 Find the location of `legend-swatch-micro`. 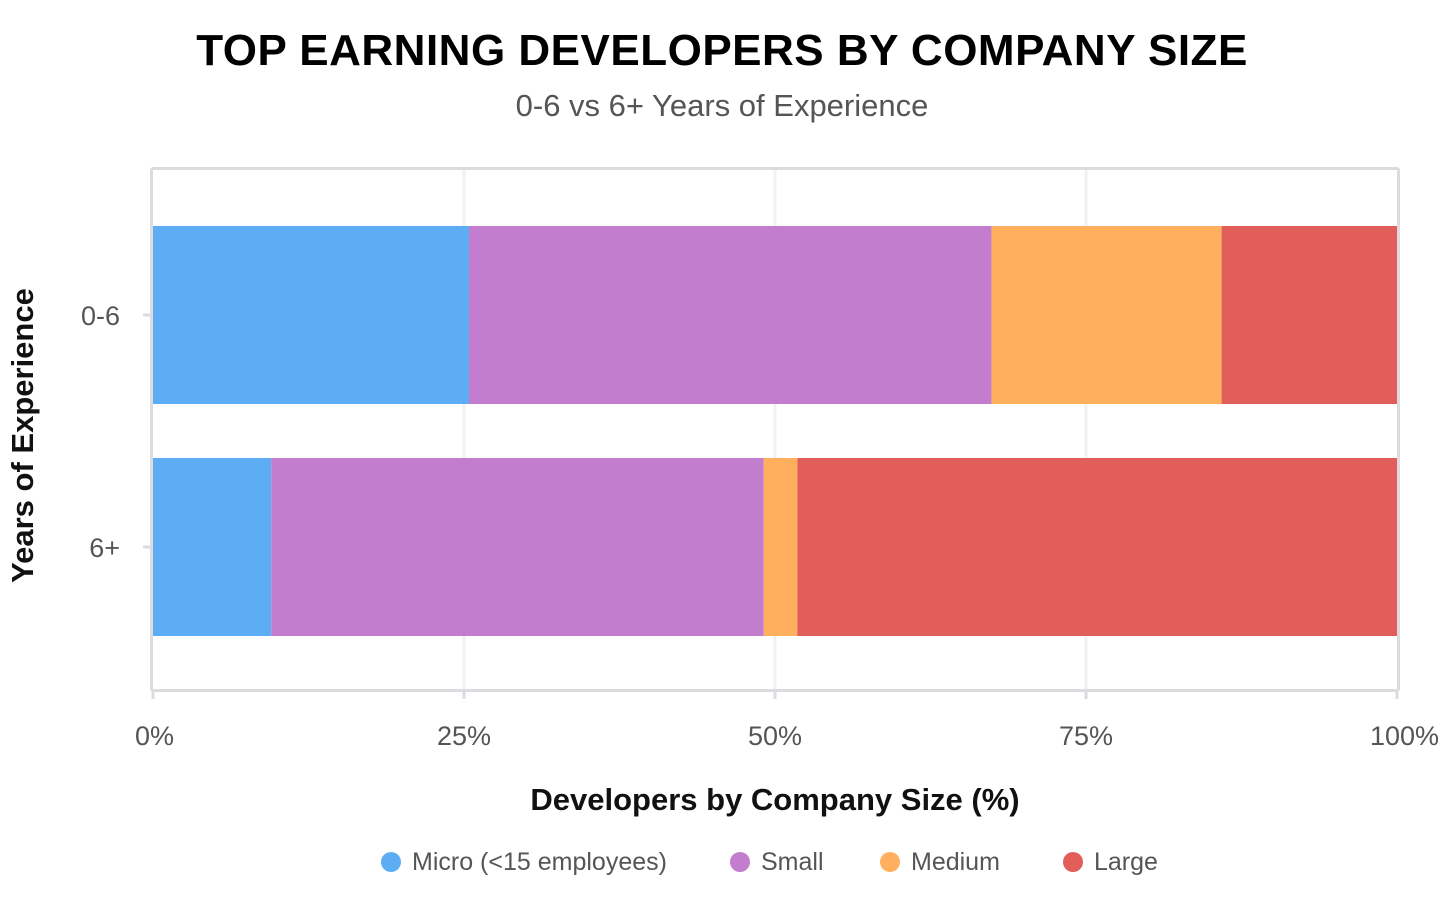

legend-swatch-micro is located at coordinates (391, 862).